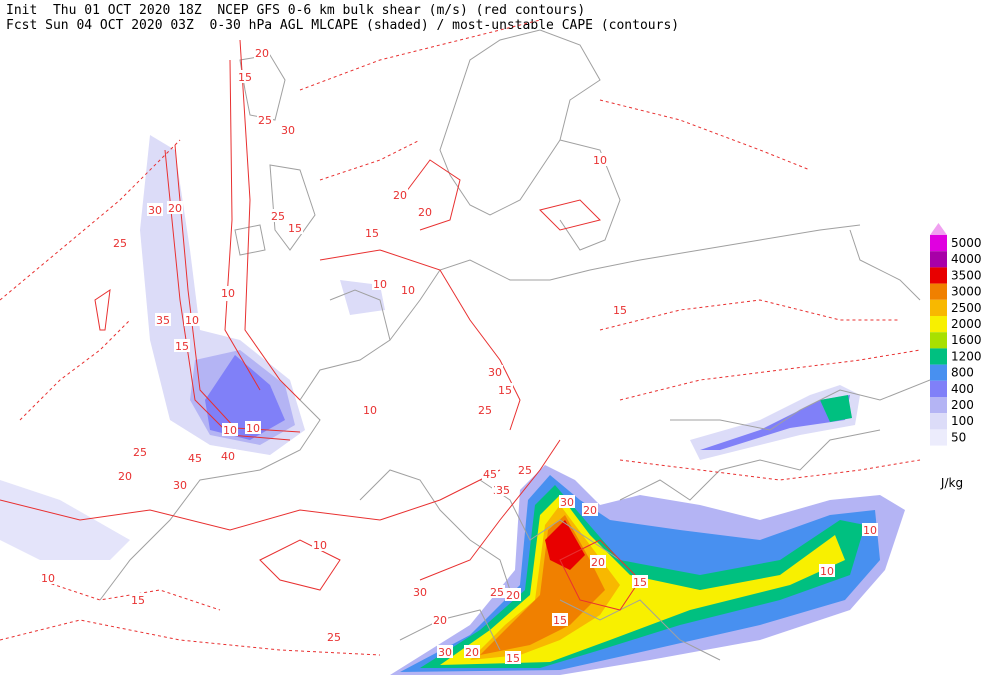  What do you see at coordinates (962, 405) in the screenshot?
I see `colorbar-label: 200` at bounding box center [962, 405].